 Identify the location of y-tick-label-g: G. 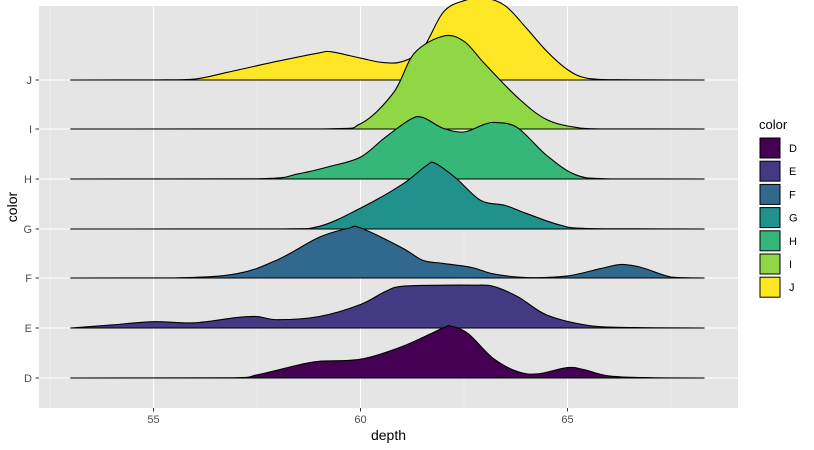
(27, 230).